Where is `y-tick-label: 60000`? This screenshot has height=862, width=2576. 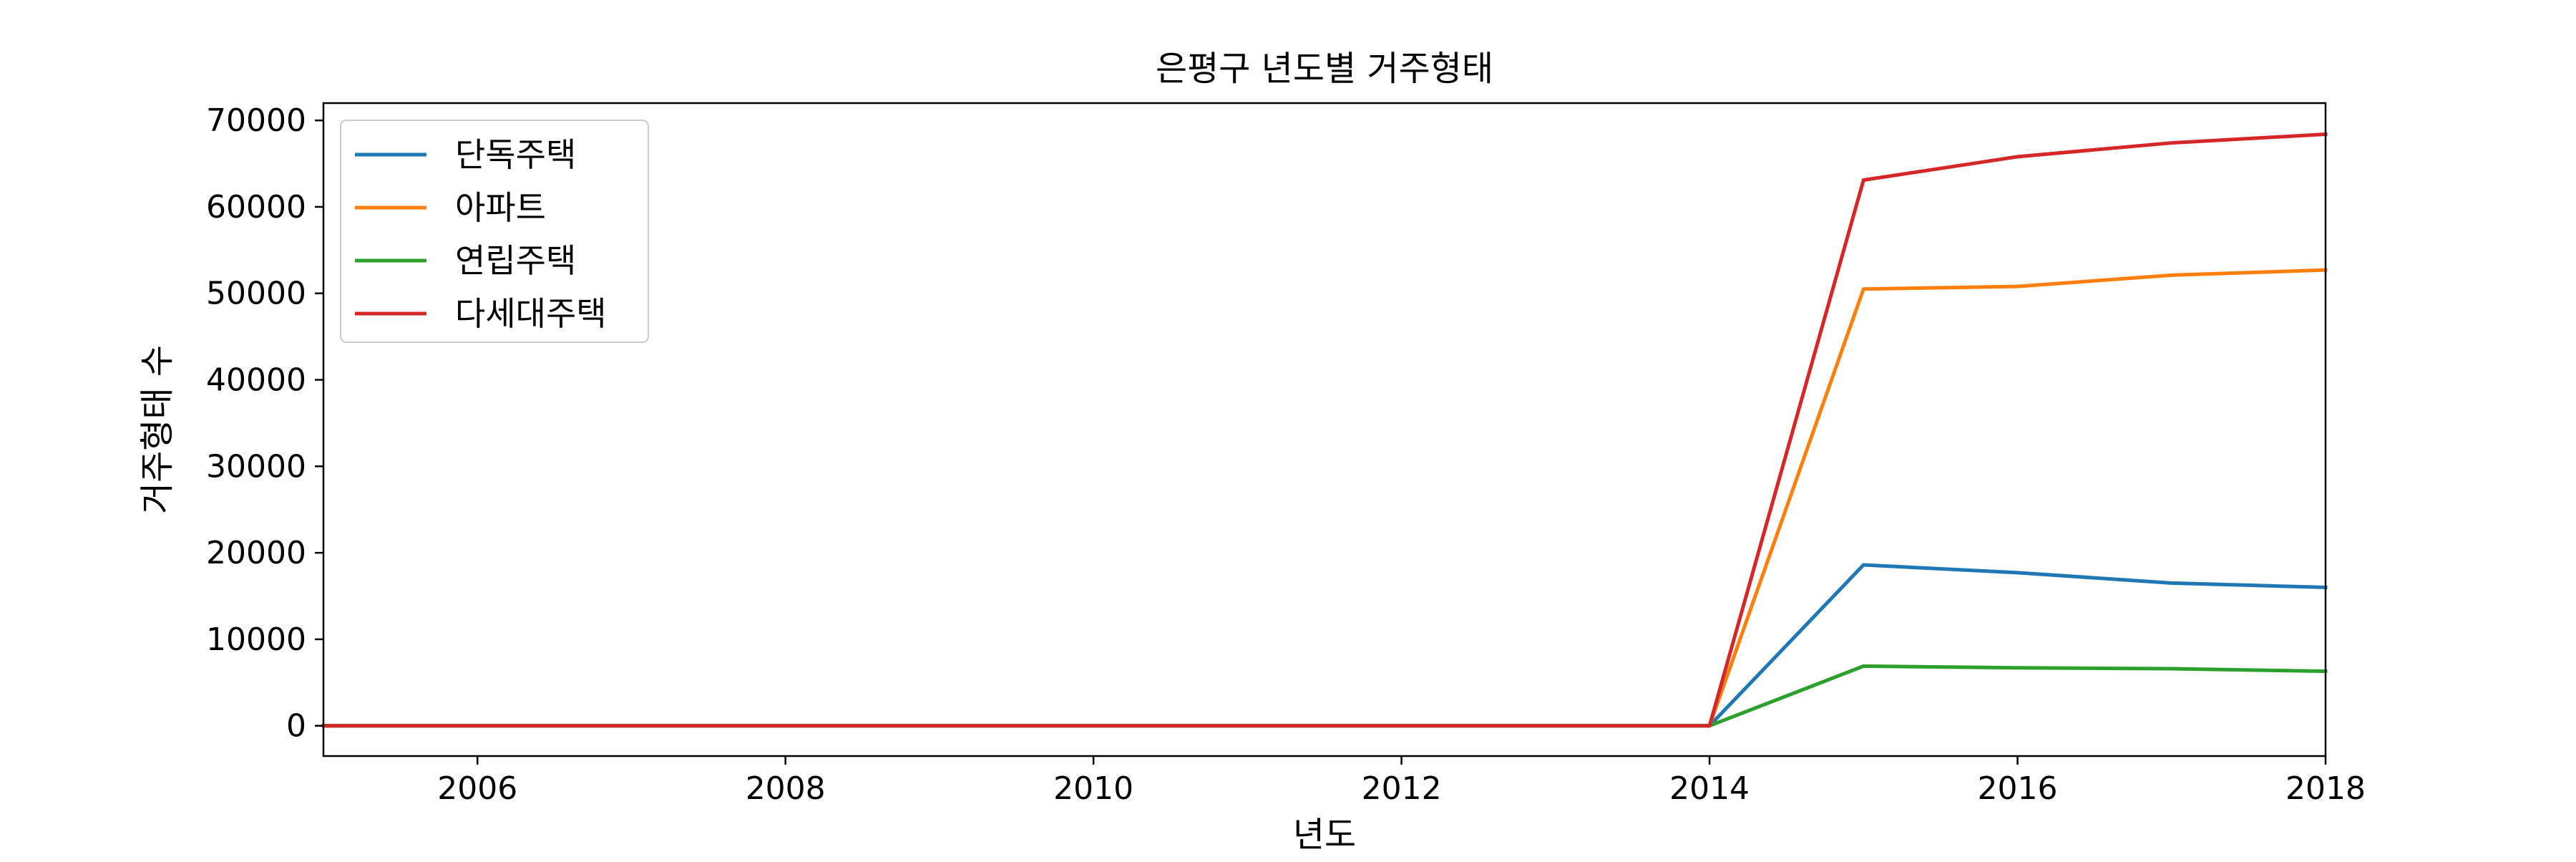
y-tick-label: 60000 is located at coordinates (256, 207).